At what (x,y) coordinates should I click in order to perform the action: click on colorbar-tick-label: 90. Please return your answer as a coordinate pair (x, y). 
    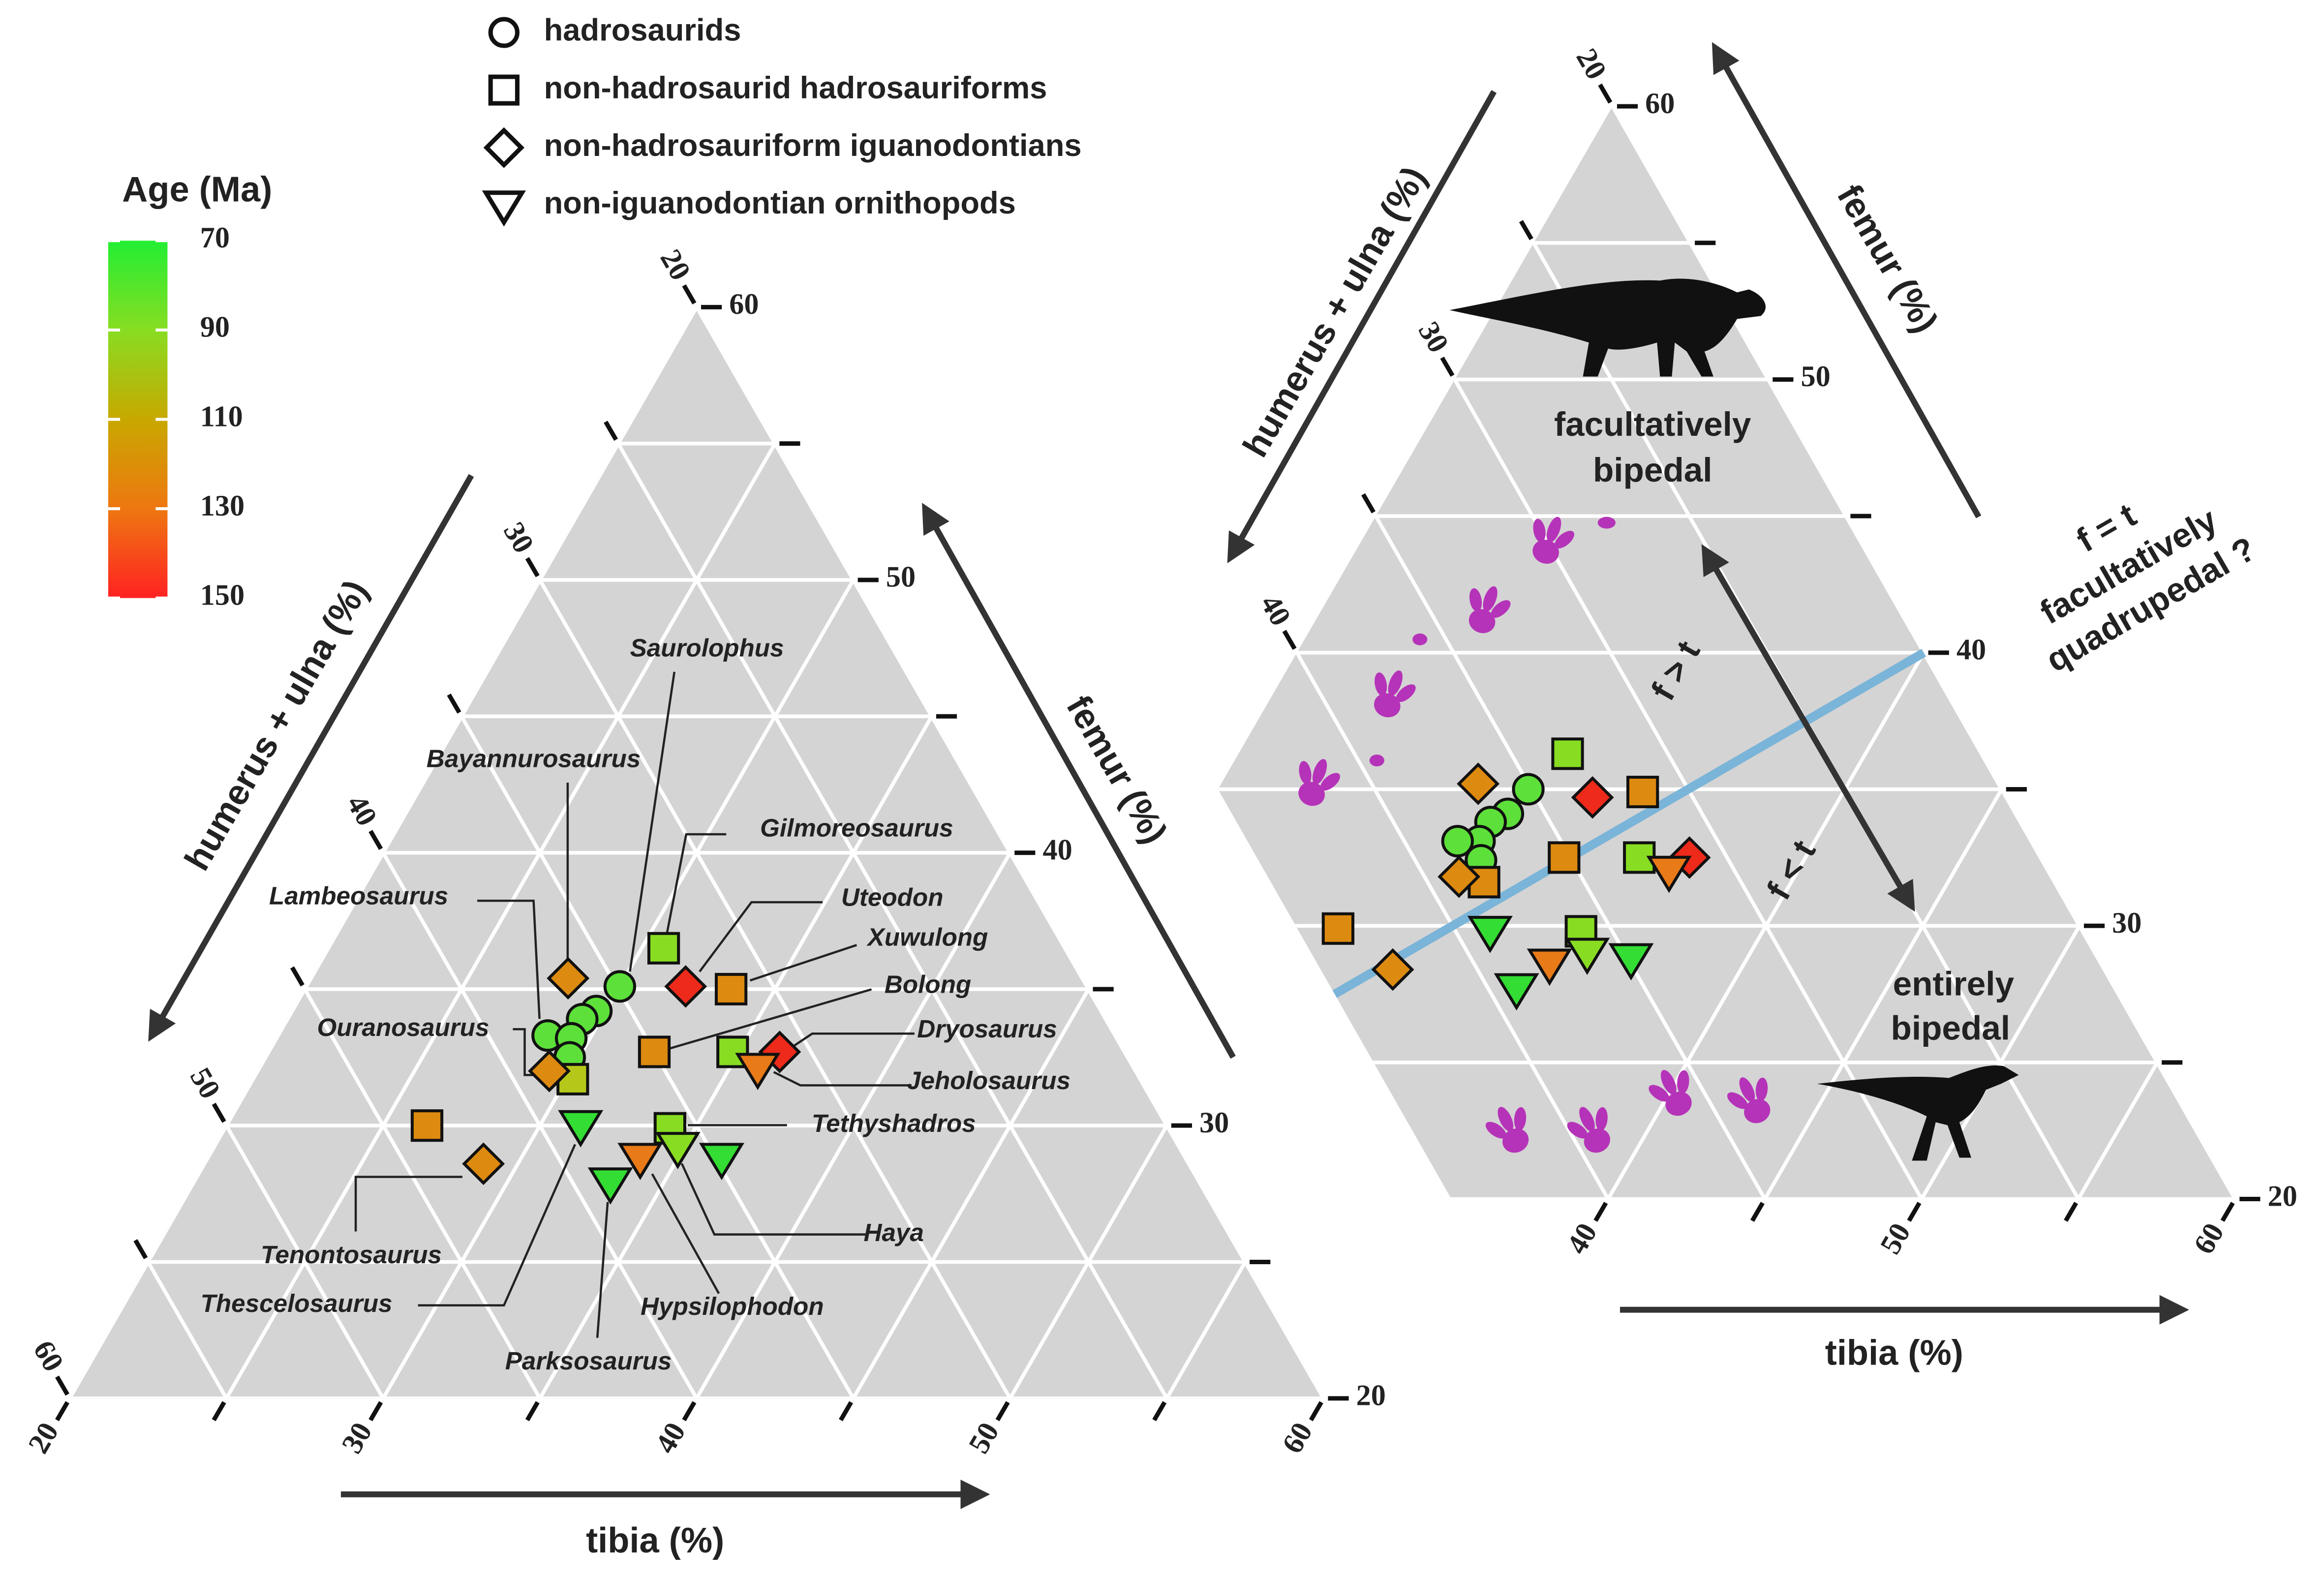
    Looking at the image, I should click on (215, 328).